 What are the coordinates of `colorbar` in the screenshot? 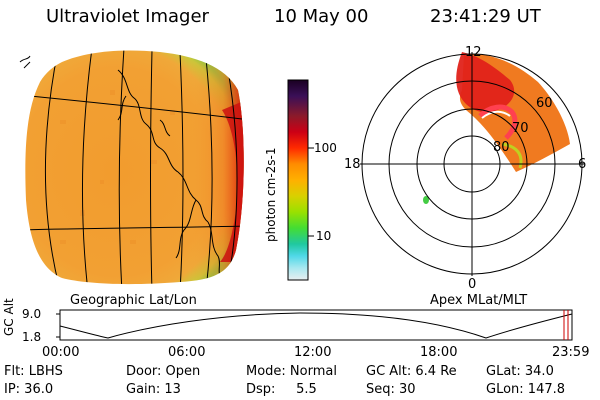 It's located at (300, 180).